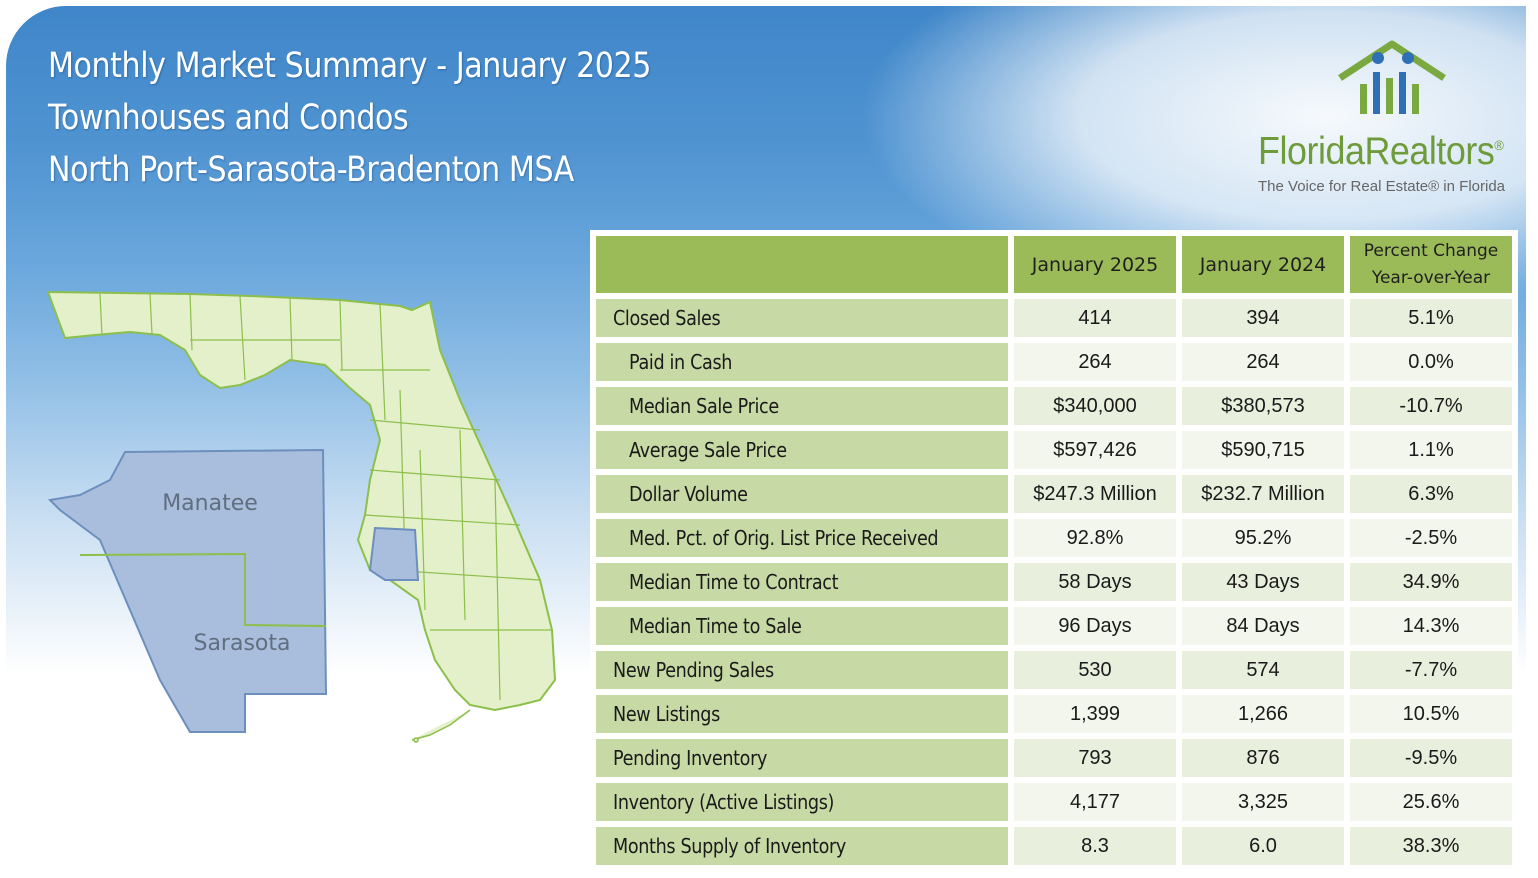 The width and height of the screenshot is (1538, 878). What do you see at coordinates (1095, 538) in the screenshot?
I see `value-jan-2025: 92.8%` at bounding box center [1095, 538].